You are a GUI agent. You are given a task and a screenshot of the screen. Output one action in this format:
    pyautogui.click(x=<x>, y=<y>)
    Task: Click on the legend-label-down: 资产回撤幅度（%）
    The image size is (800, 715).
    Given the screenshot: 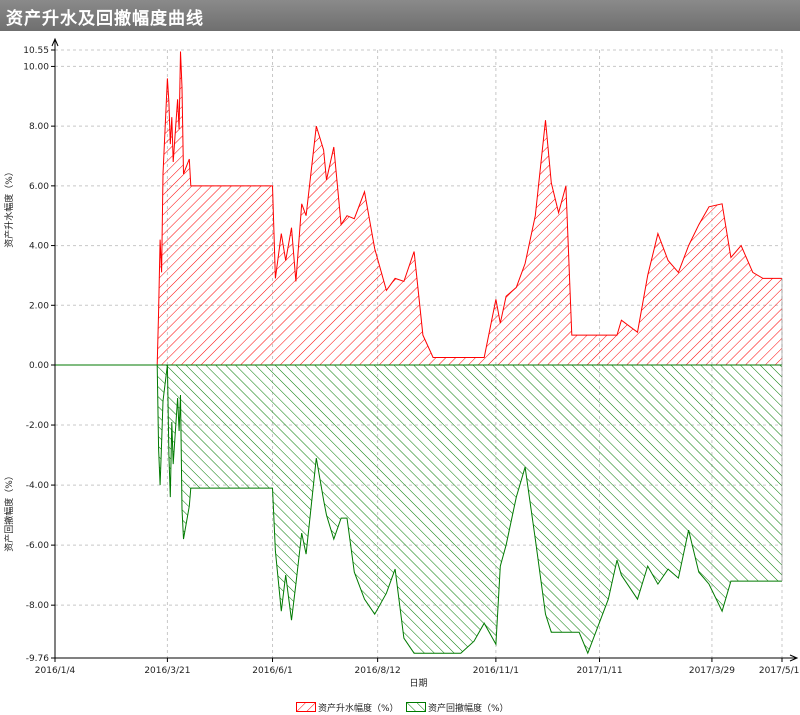 What is the action you would take?
    pyautogui.click(x=468, y=708)
    